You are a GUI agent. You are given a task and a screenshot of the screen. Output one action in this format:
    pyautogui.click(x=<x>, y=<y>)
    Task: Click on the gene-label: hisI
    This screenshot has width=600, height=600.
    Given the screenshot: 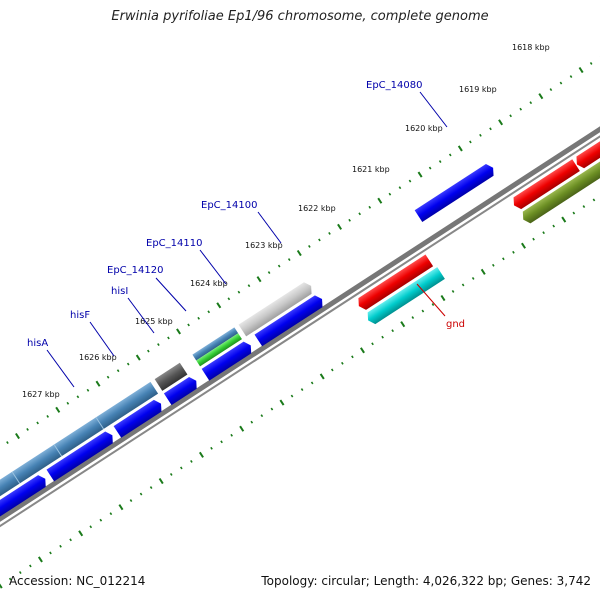 What is the action you would take?
    pyautogui.click(x=119, y=291)
    